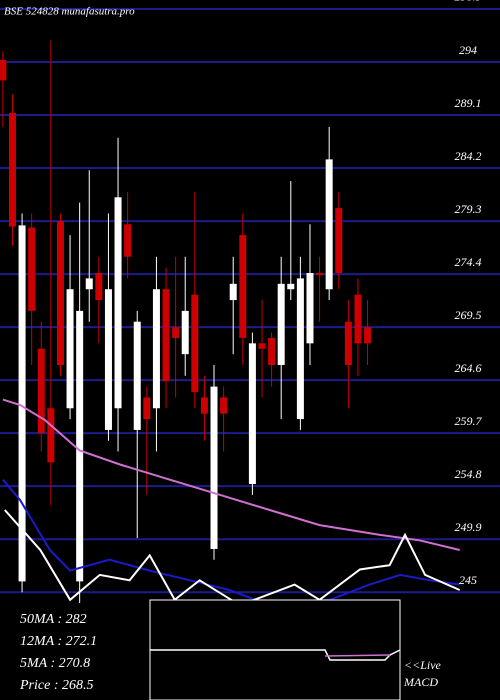 Image resolution: width=500 pixels, height=700 pixels. What do you see at coordinates (275, 655) in the screenshot?
I see `macd-line` at bounding box center [275, 655].